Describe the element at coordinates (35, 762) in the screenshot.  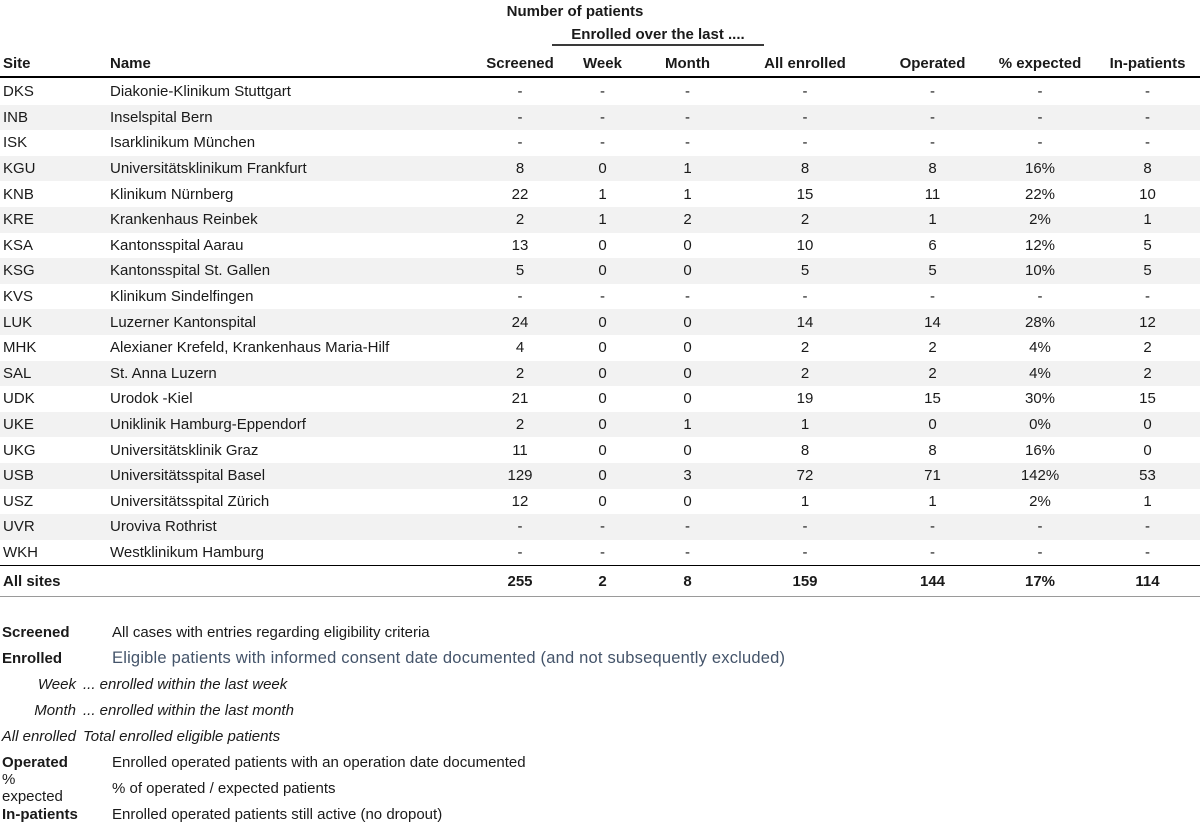
I see `legend-term: Operated` at that location.